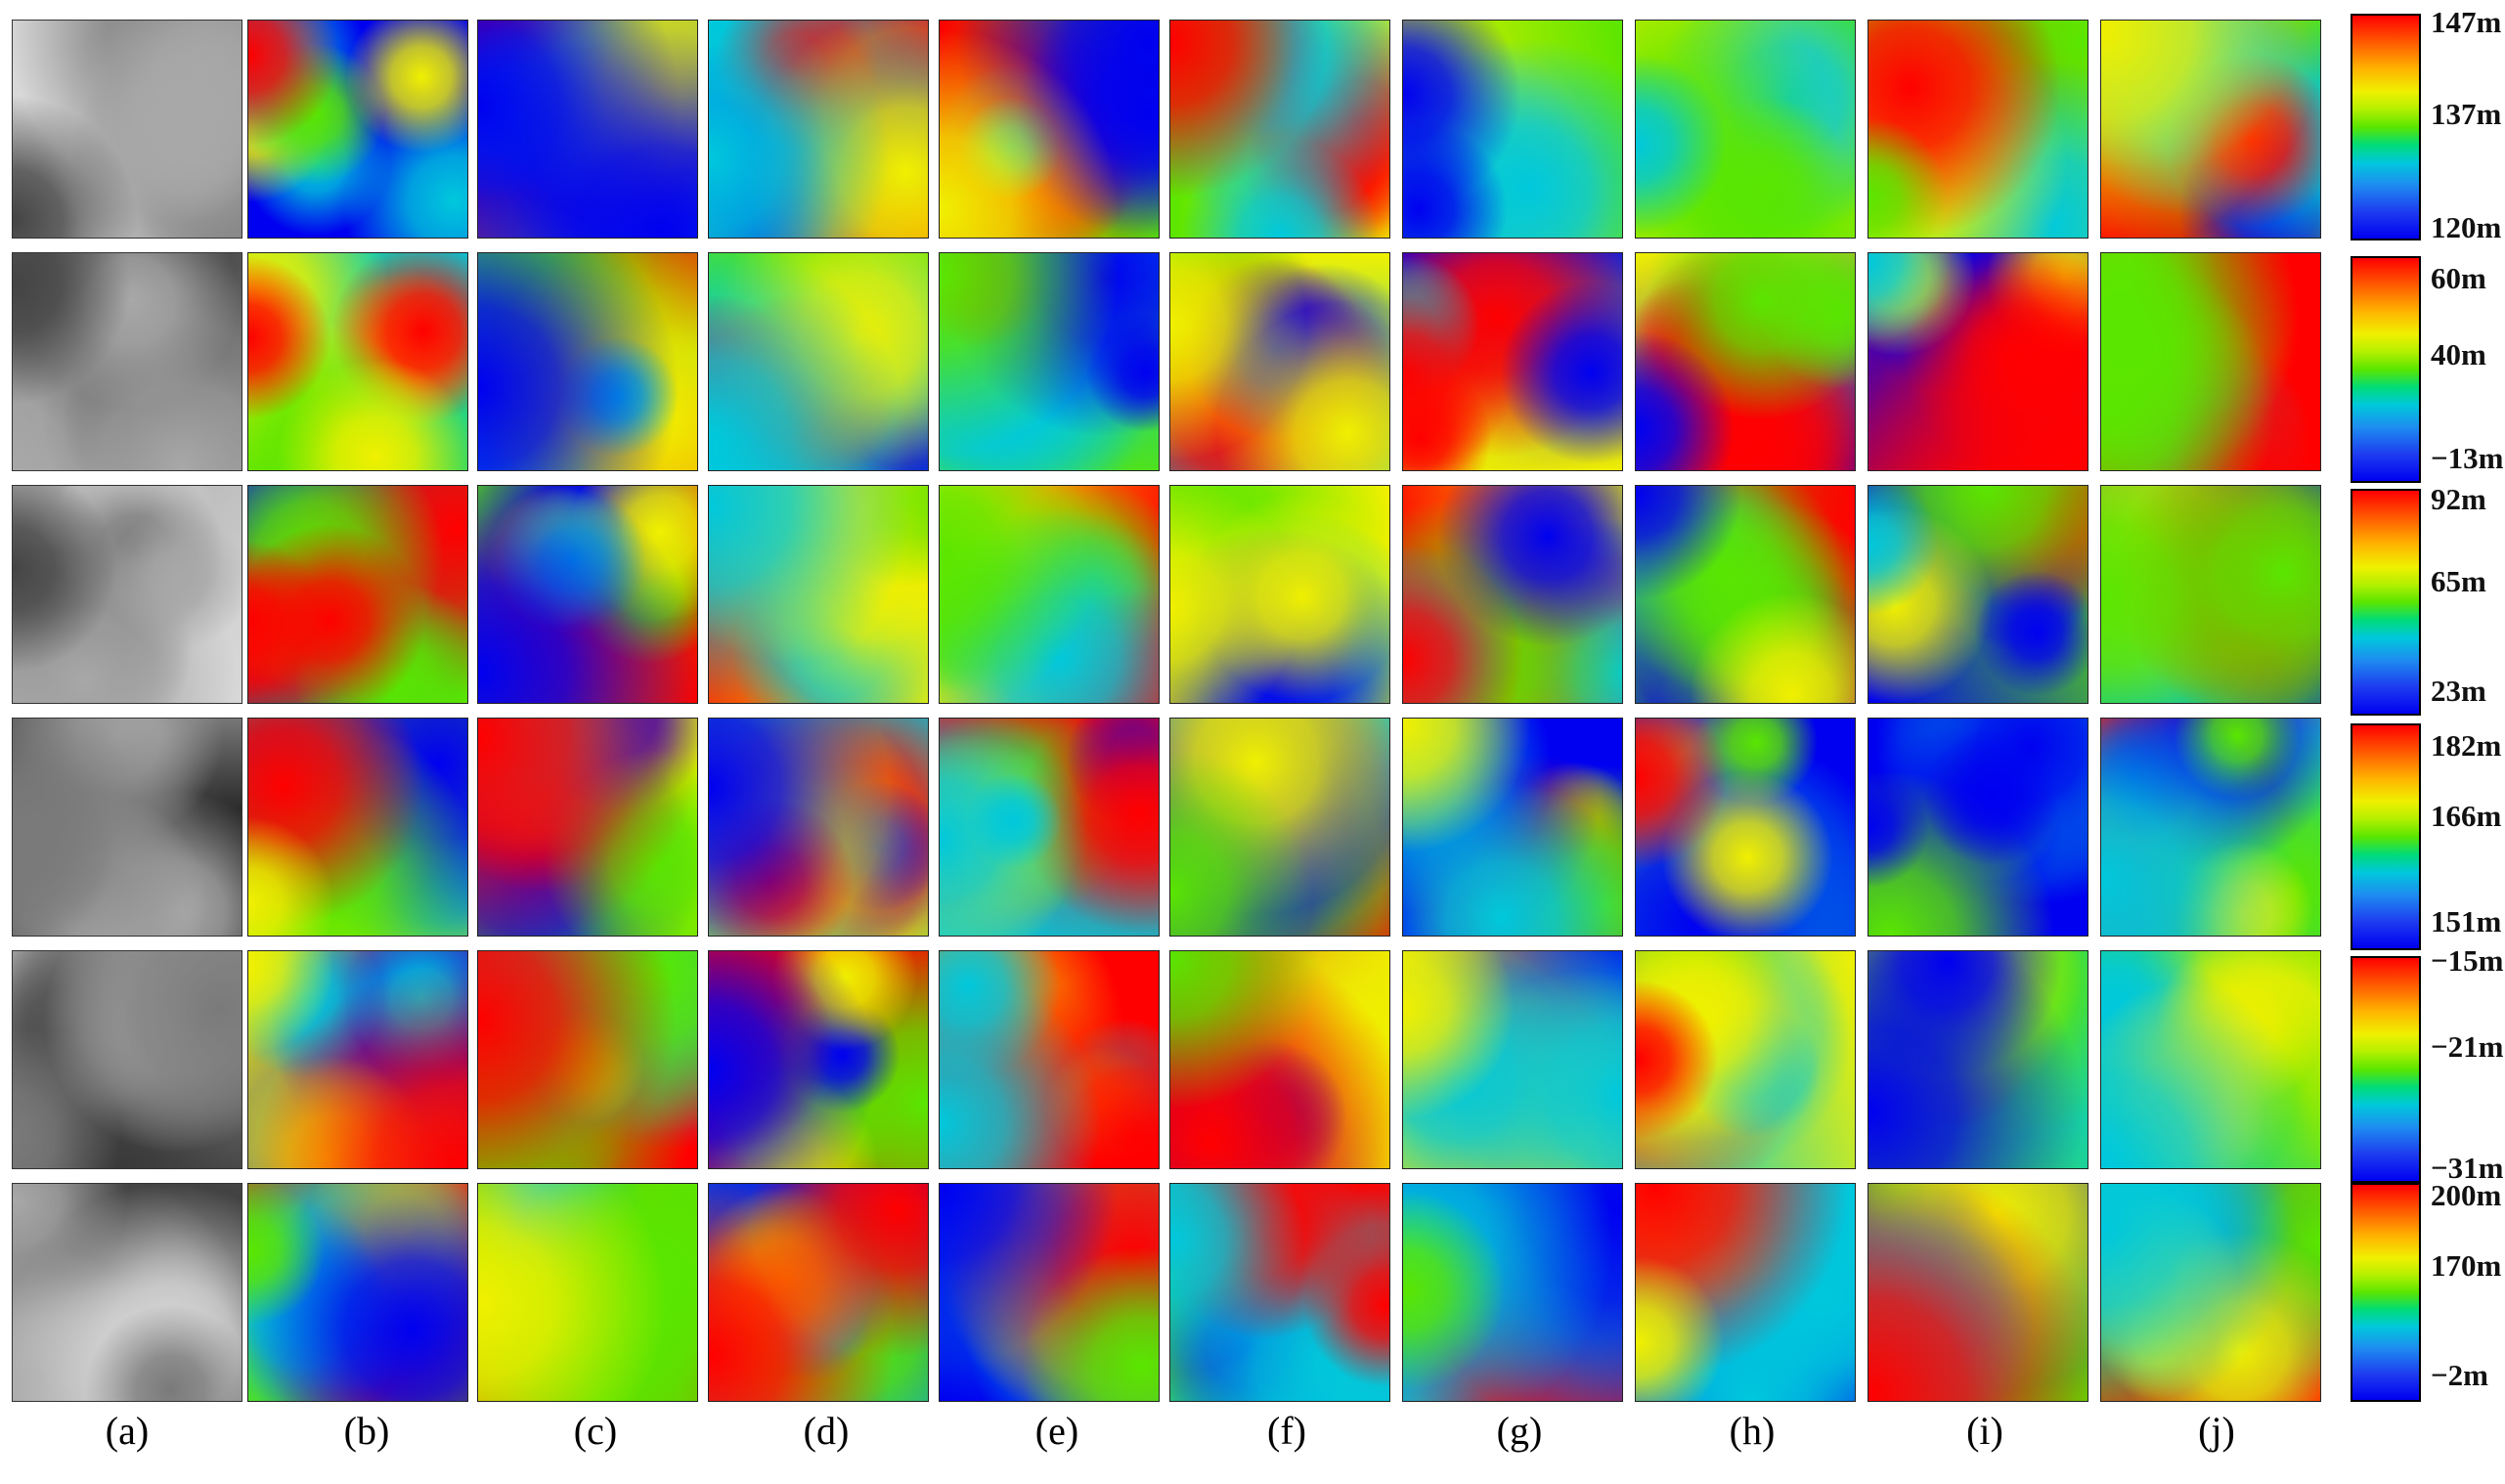 This screenshot has width=2505, height=1484. Describe the element at coordinates (2467, 1168) in the screenshot. I see `colorbar-row-5-min: −31m` at that location.